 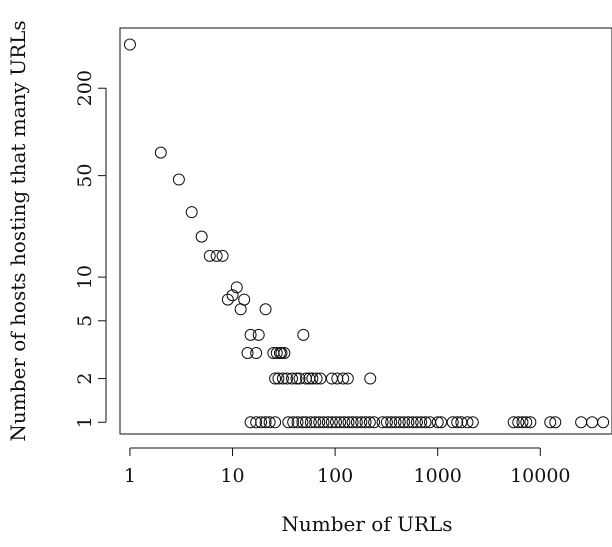 What do you see at coordinates (232, 476) in the screenshot?
I see `x-tick-label: 10` at bounding box center [232, 476].